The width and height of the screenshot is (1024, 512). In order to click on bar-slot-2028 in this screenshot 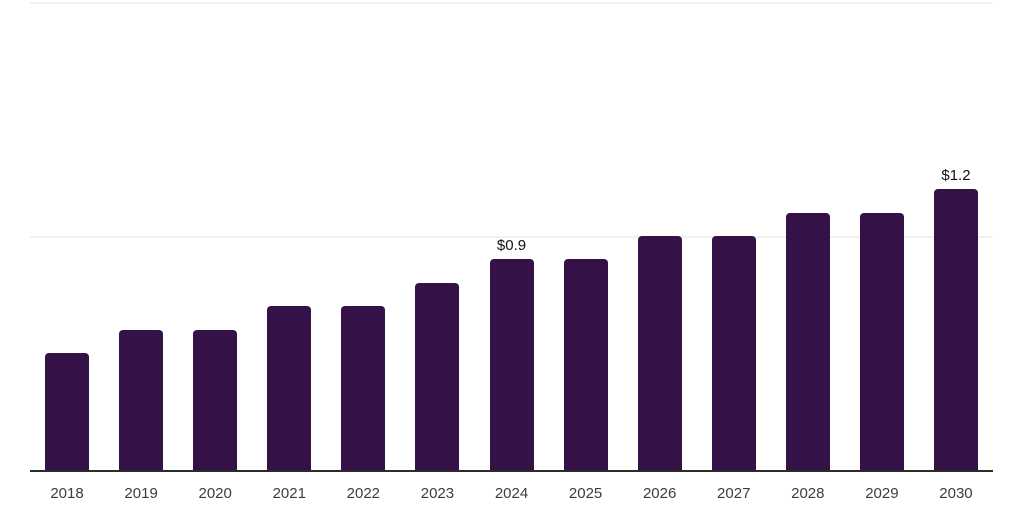, I will do `click(808, 236)`.